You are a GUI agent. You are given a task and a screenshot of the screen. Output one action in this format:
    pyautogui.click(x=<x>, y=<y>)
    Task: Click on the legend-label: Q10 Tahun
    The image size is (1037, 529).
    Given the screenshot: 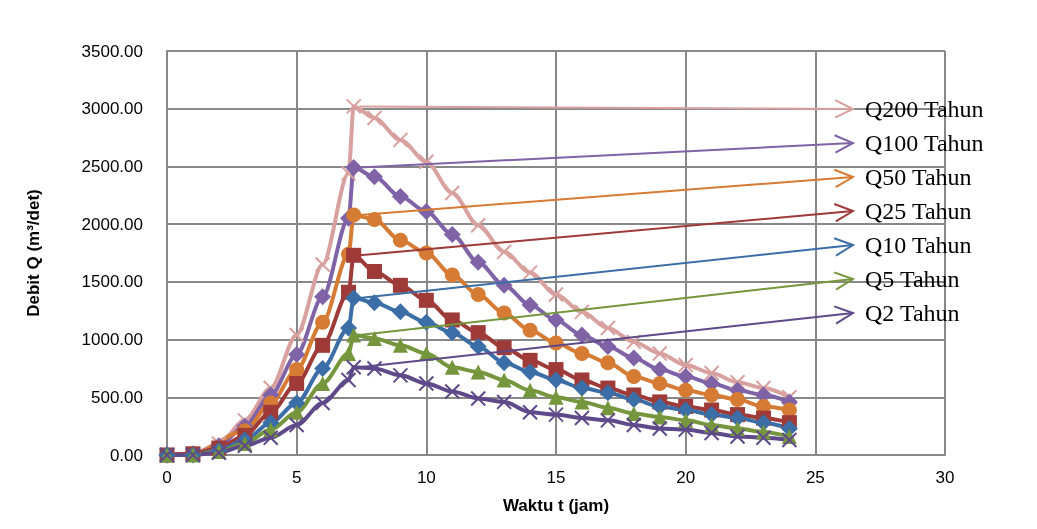 What is the action you would take?
    pyautogui.click(x=918, y=245)
    